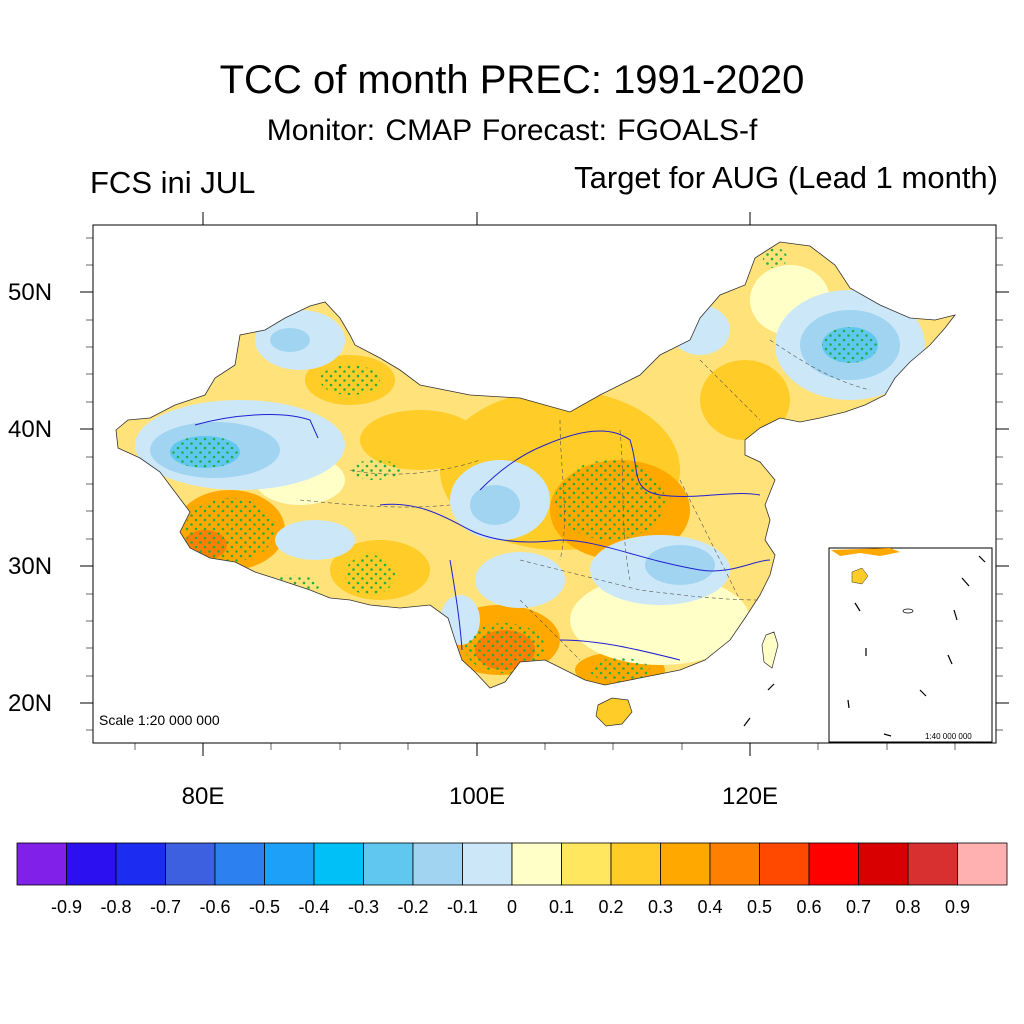 Image resolution: width=1024 pixels, height=1024 pixels. What do you see at coordinates (614, 712) in the screenshot?
I see `hainan-island` at bounding box center [614, 712].